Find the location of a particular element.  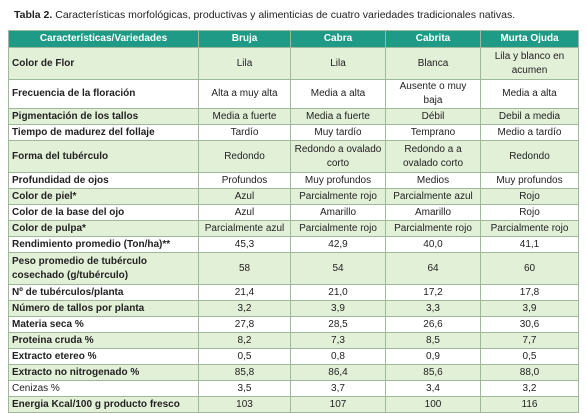

cell: Ausente o muy baja is located at coordinates (433, 94).